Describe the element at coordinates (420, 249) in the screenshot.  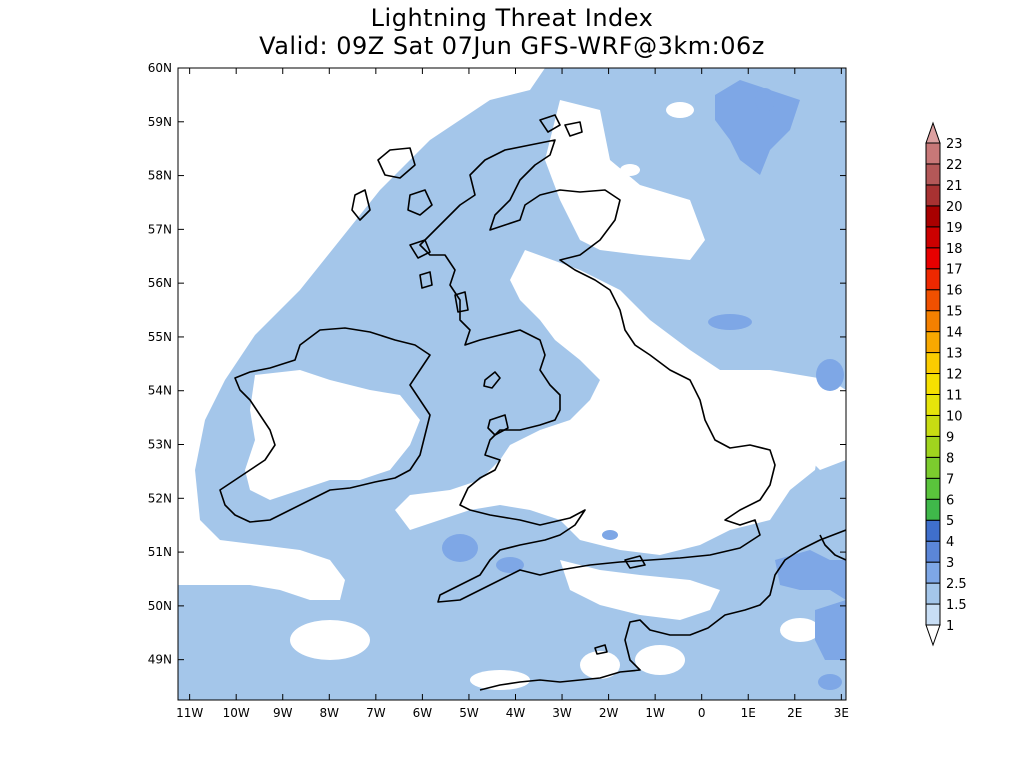
I see `coastline-mull` at that location.